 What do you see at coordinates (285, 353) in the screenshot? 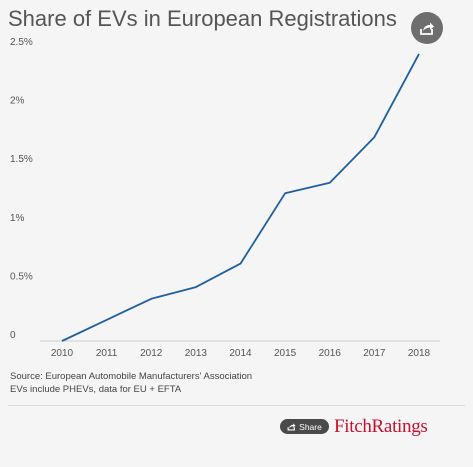
I see `x-tick-label: 2015` at bounding box center [285, 353].